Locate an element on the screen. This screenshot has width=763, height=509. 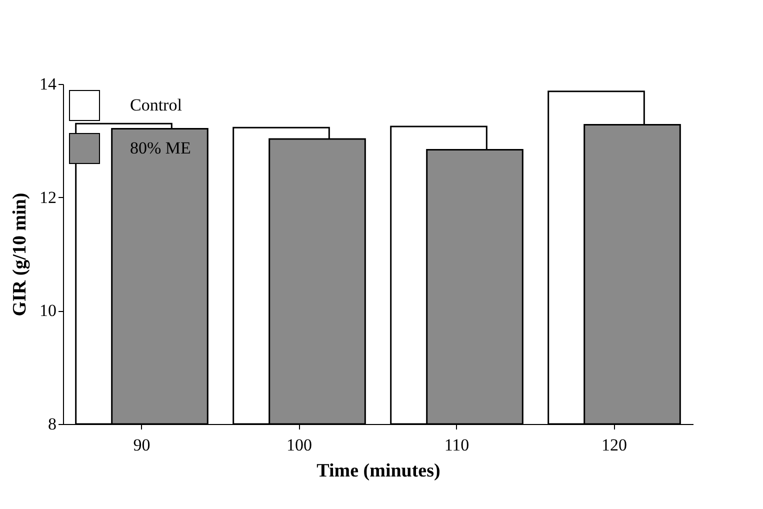
x-tick-label: 90 is located at coordinates (141, 445).